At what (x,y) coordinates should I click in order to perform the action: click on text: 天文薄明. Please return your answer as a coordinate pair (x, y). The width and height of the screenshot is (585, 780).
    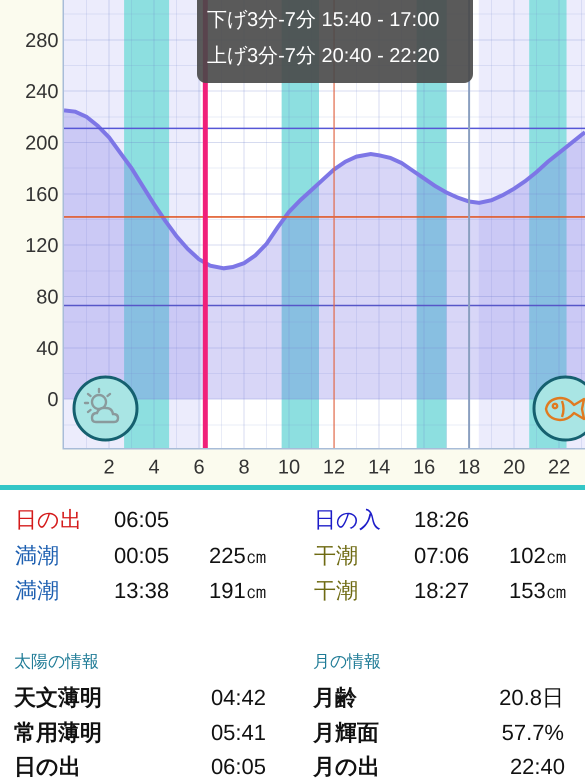
    Looking at the image, I should click on (58, 697).